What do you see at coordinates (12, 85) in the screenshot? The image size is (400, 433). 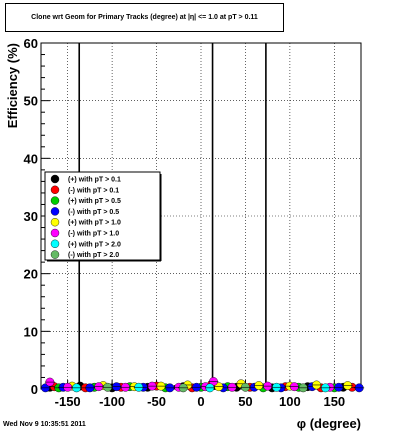 I see `y-axis-label: Efficiency (%)` at bounding box center [12, 85].